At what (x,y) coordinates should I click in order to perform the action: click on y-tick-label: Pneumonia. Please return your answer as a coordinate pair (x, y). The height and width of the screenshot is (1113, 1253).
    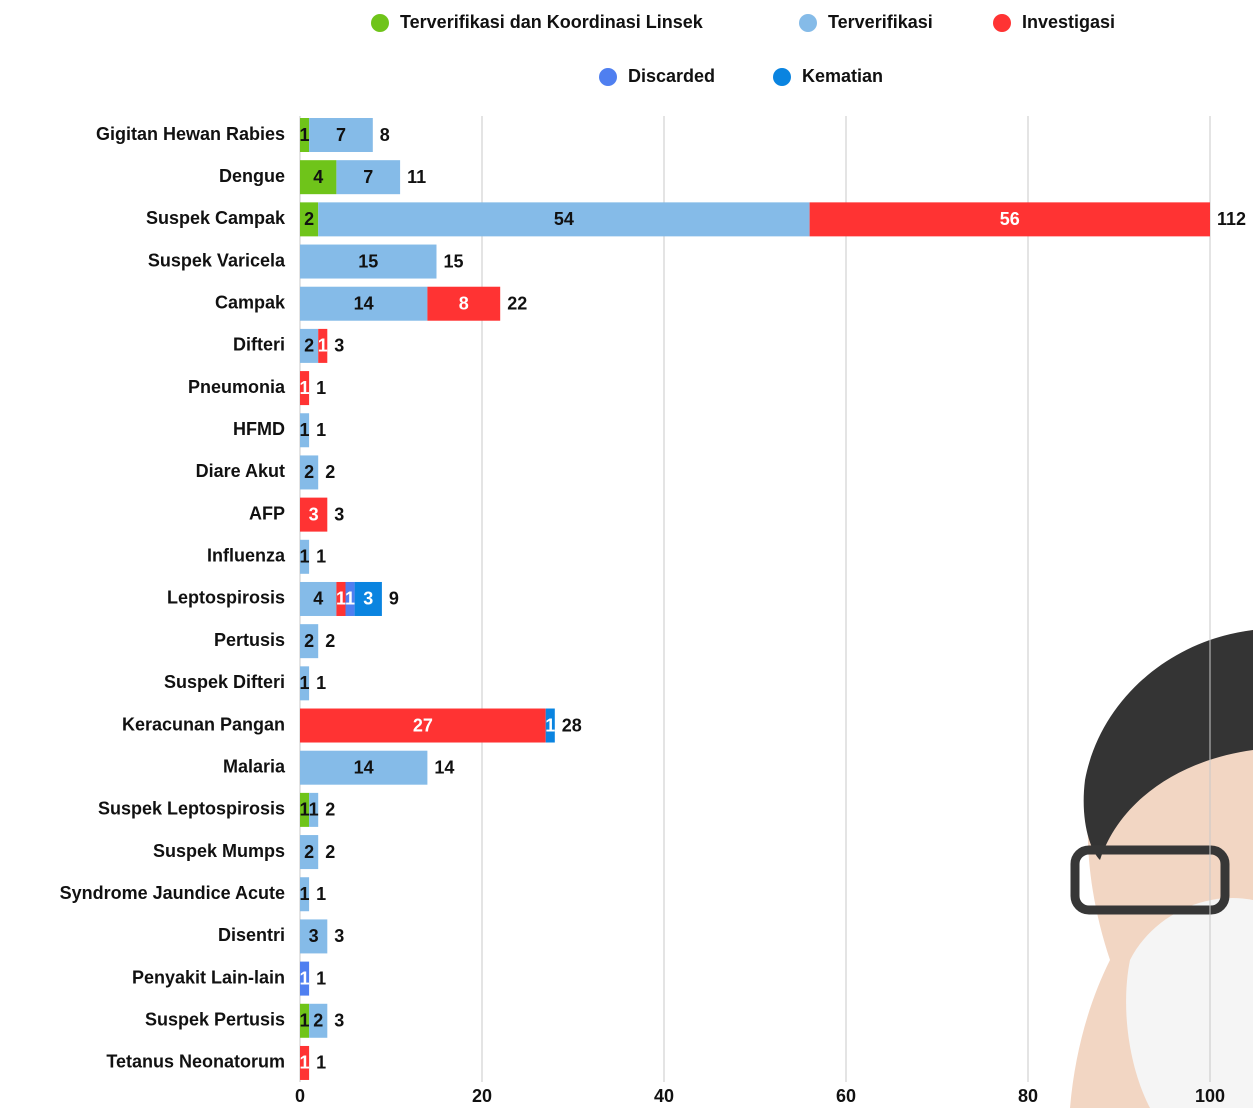
    Looking at the image, I should click on (237, 387).